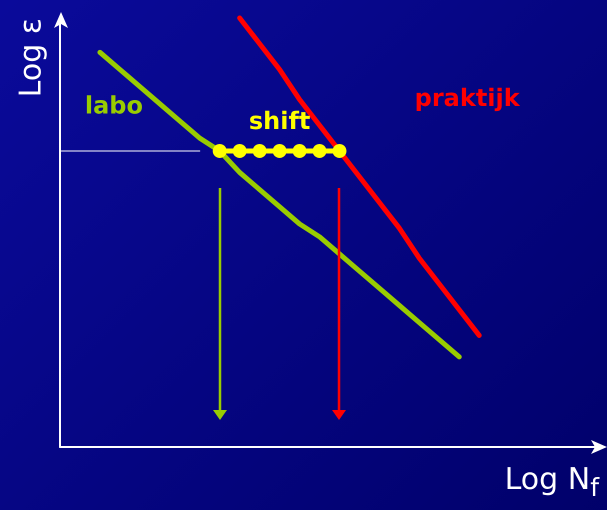 This screenshot has height=510, width=607. I want to click on series-label: shift, so click(279, 120).